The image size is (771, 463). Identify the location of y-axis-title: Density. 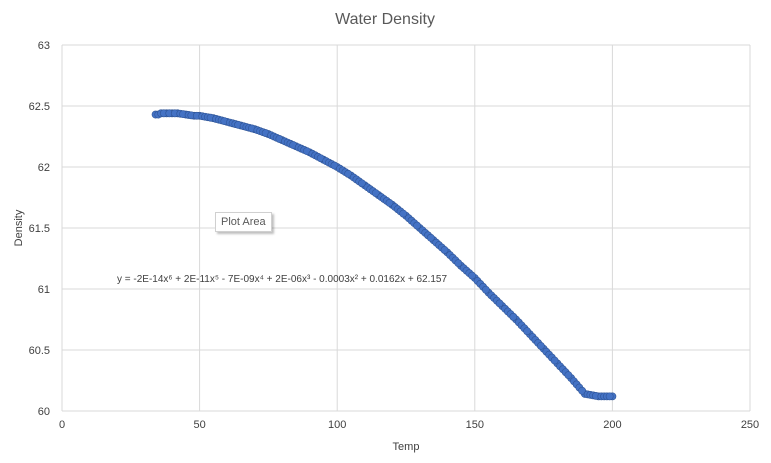
(19, 227).